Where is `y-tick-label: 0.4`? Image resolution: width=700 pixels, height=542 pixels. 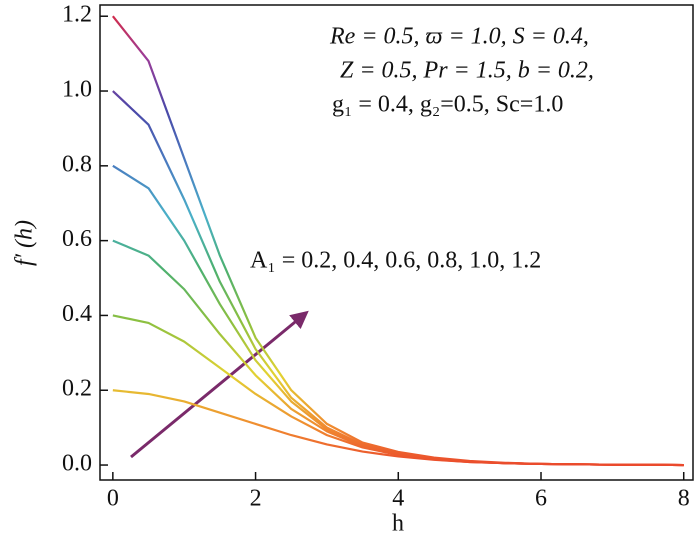 y-tick-label: 0.4 is located at coordinates (77, 314).